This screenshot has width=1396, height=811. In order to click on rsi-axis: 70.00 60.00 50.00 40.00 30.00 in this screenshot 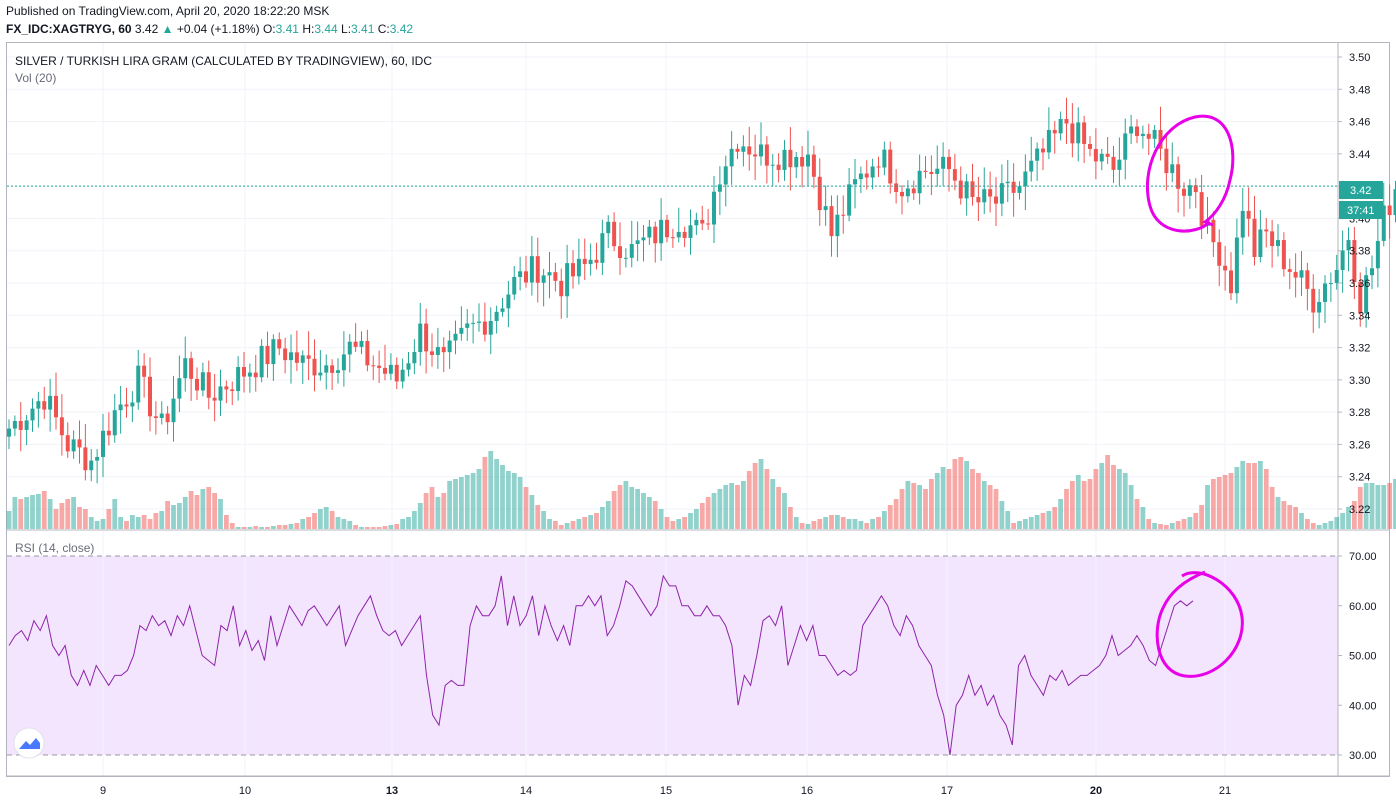, I will do `click(1357, 656)`.